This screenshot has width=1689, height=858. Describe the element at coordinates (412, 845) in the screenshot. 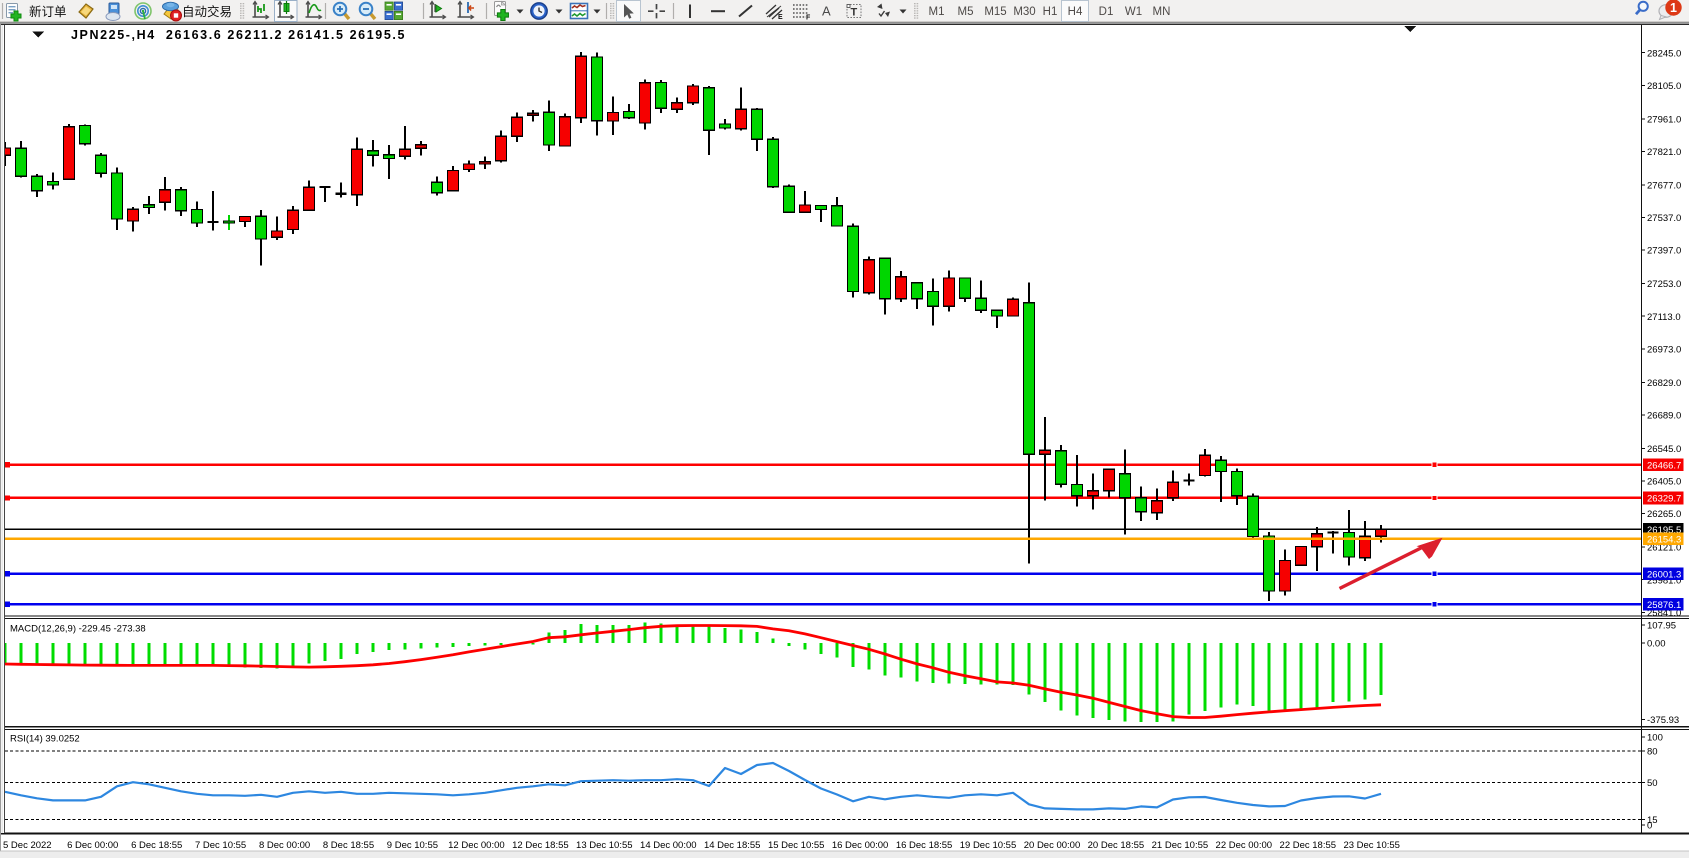

I see `svg-text: 9 Dec 10:55` at that location.